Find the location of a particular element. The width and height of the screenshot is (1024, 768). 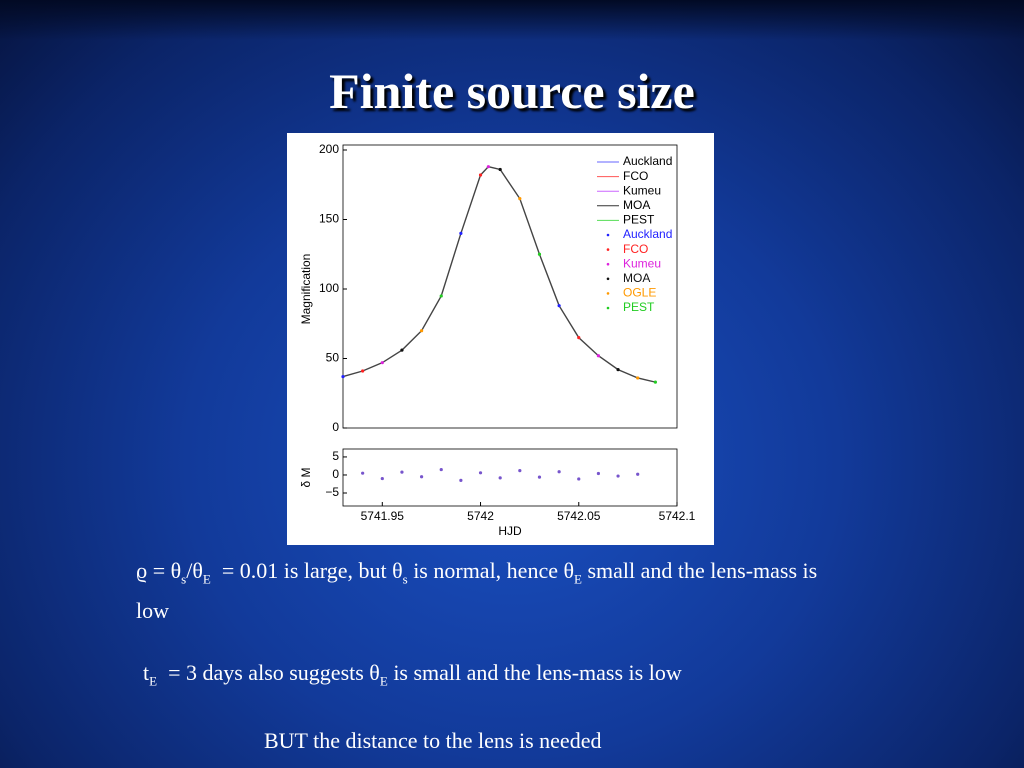

legend-label: OGLE is located at coordinates (639, 293).